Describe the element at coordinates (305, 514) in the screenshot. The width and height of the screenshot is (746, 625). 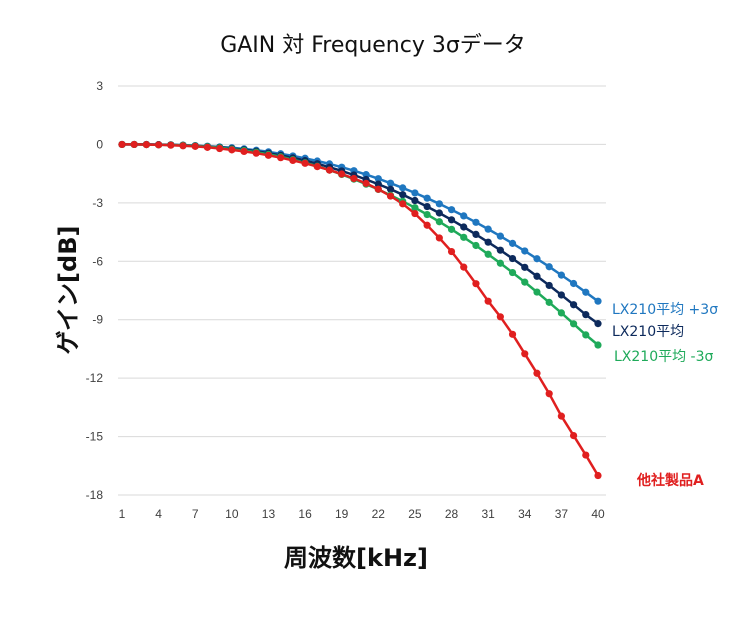
I see `x-tick-label: 16` at that location.